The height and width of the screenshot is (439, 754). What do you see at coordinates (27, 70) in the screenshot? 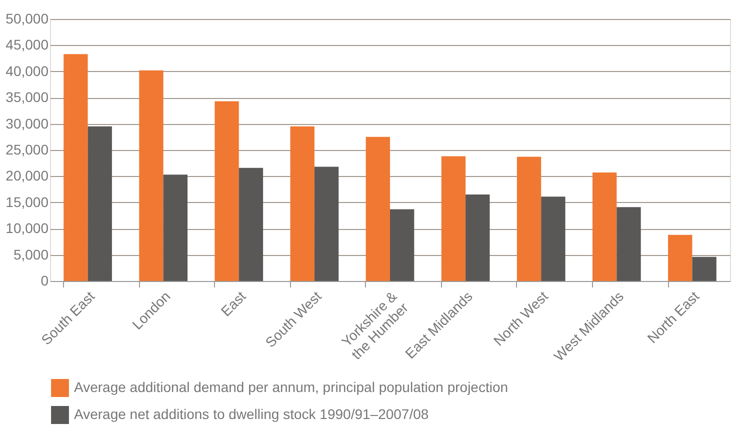
I see `y-tick-label: 40,000` at bounding box center [27, 70].